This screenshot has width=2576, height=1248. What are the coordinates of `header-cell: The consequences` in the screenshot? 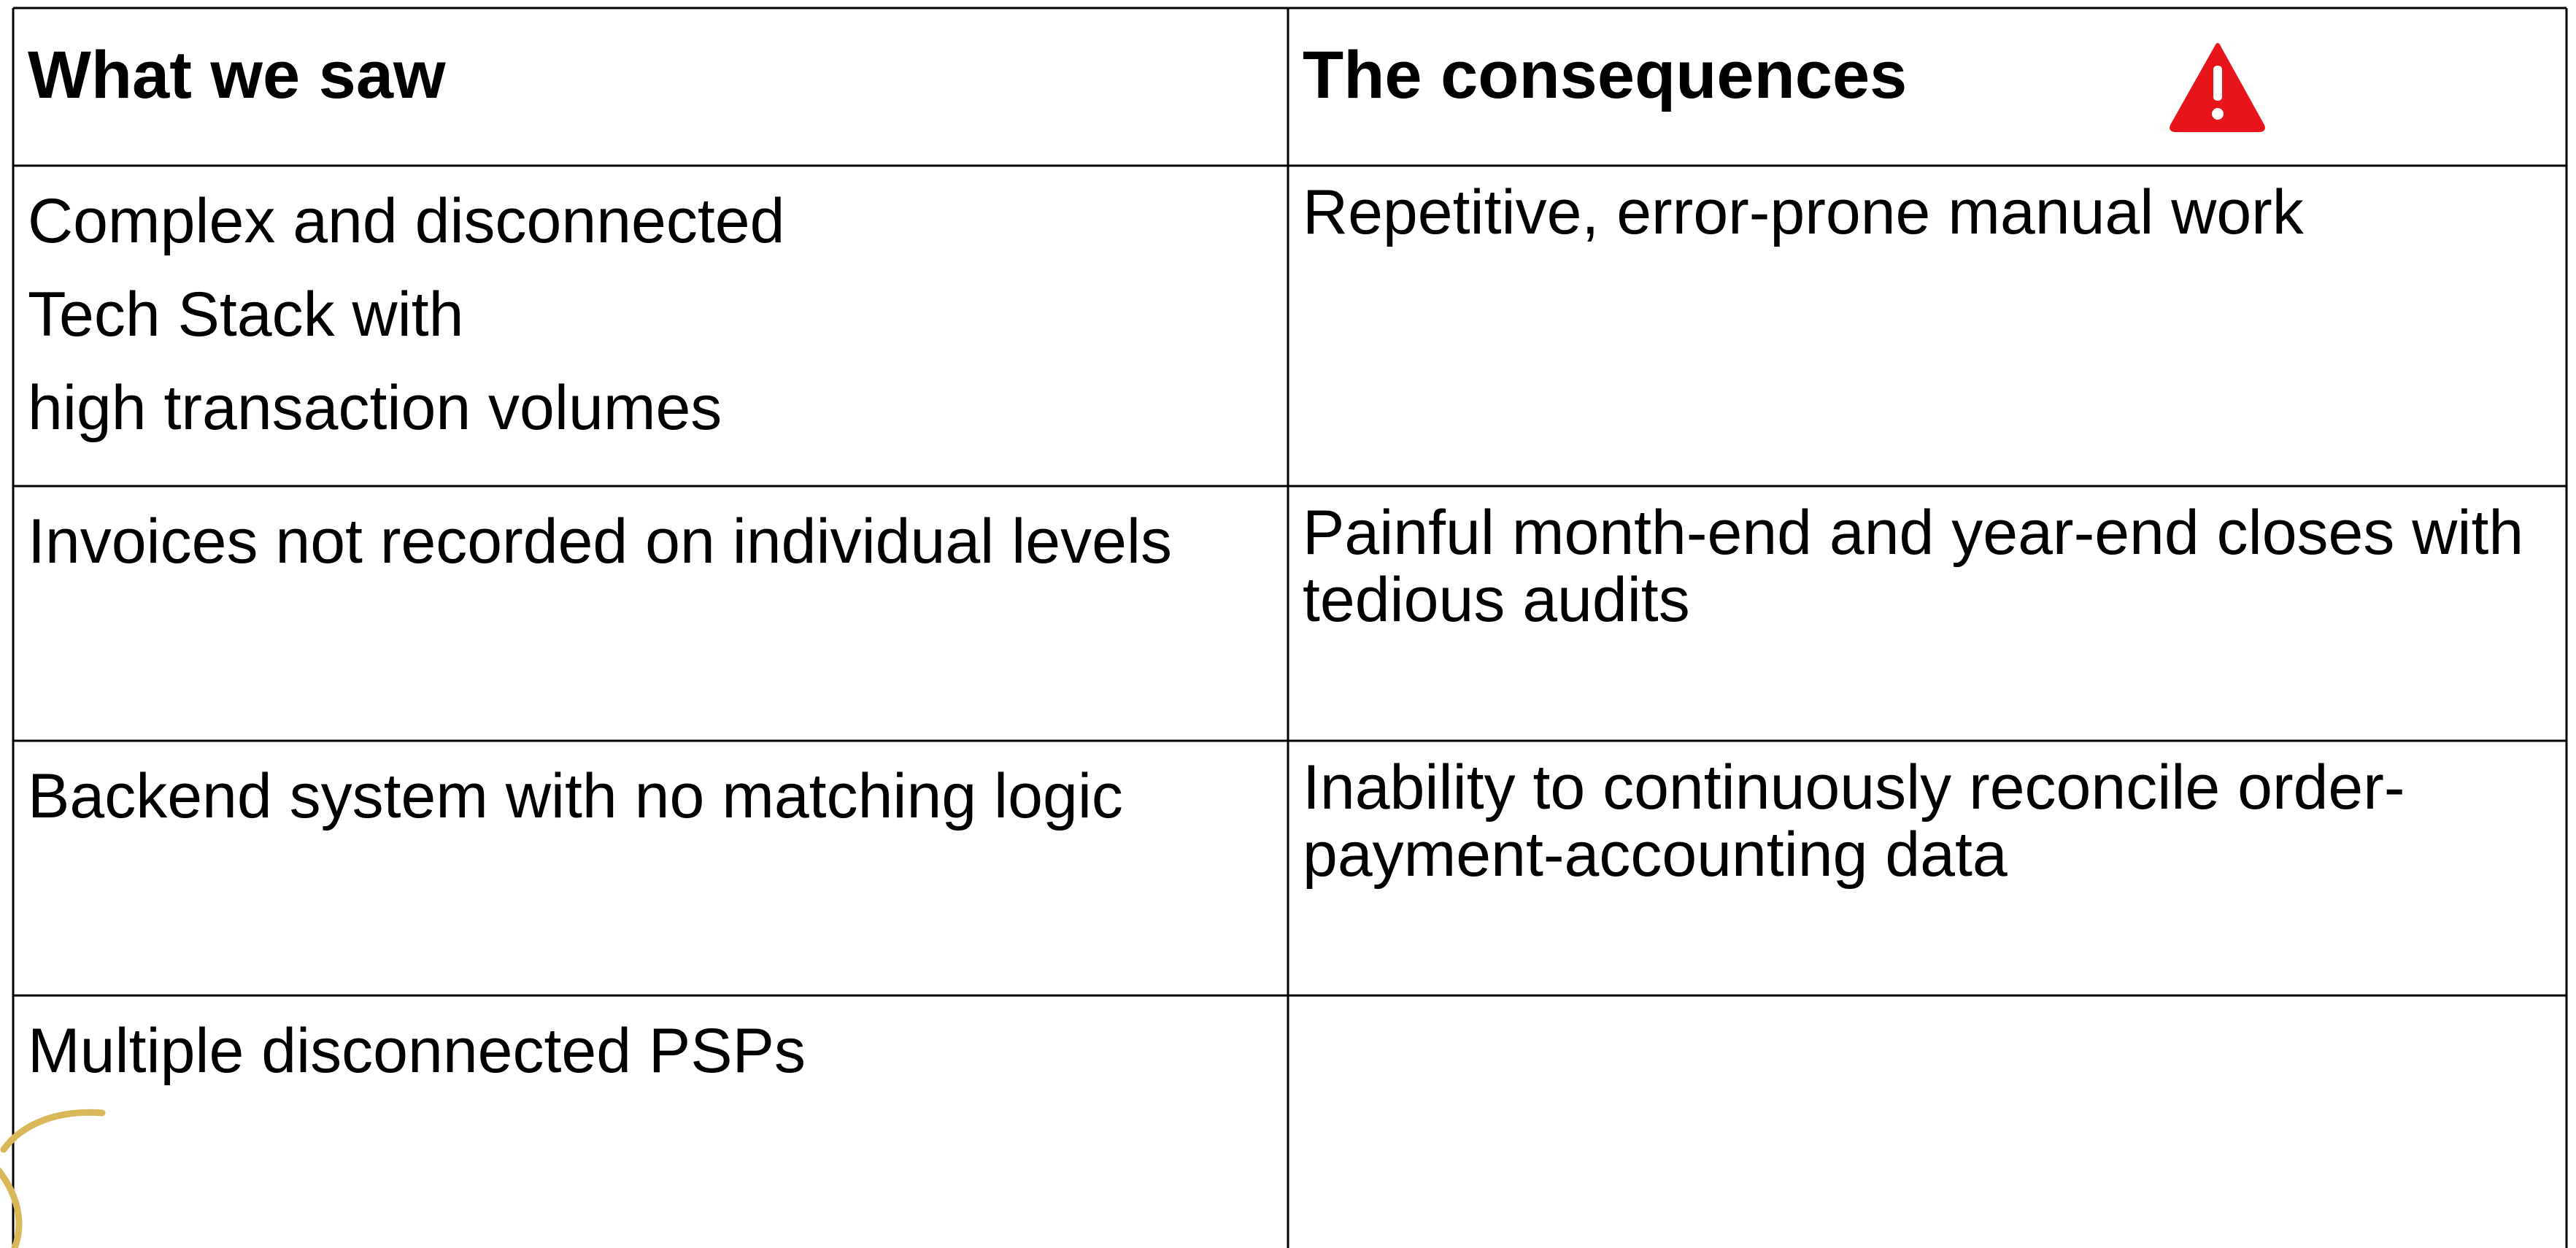 It's located at (1606, 75).